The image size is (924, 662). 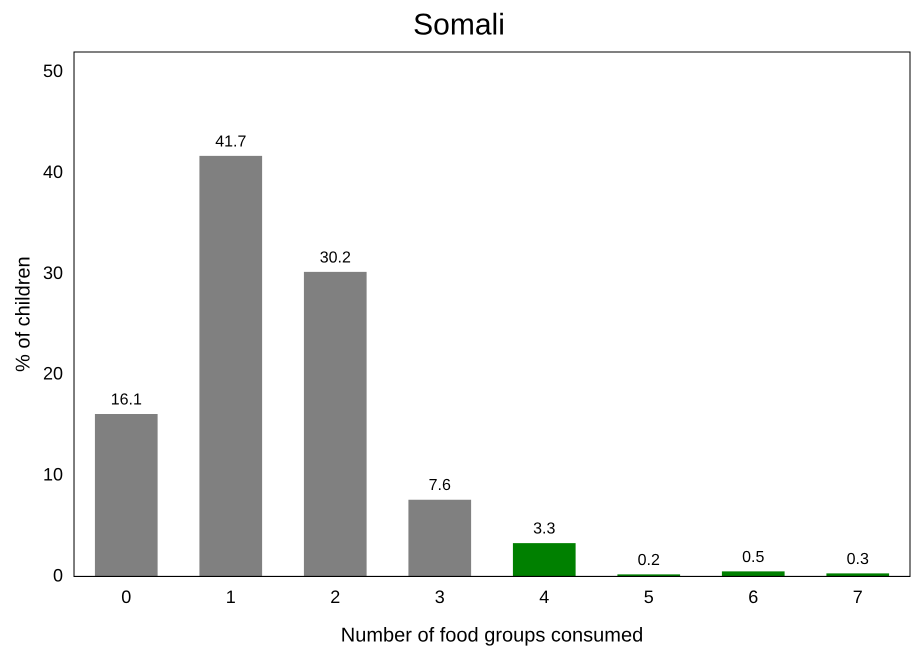 What do you see at coordinates (649, 560) in the screenshot?
I see `data-label: 0.2` at bounding box center [649, 560].